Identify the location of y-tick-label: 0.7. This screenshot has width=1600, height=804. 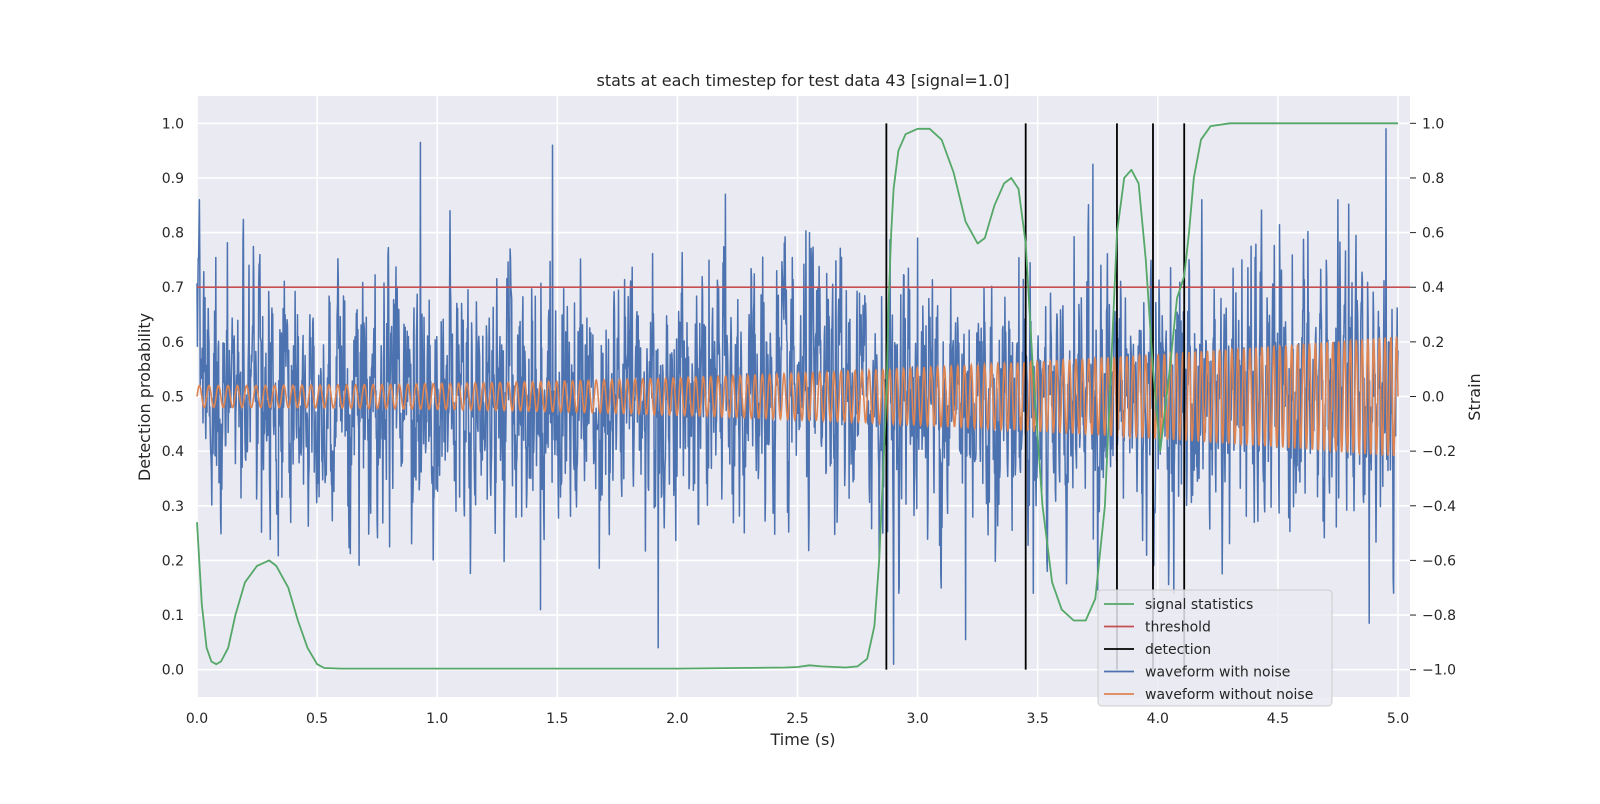
(173, 288).